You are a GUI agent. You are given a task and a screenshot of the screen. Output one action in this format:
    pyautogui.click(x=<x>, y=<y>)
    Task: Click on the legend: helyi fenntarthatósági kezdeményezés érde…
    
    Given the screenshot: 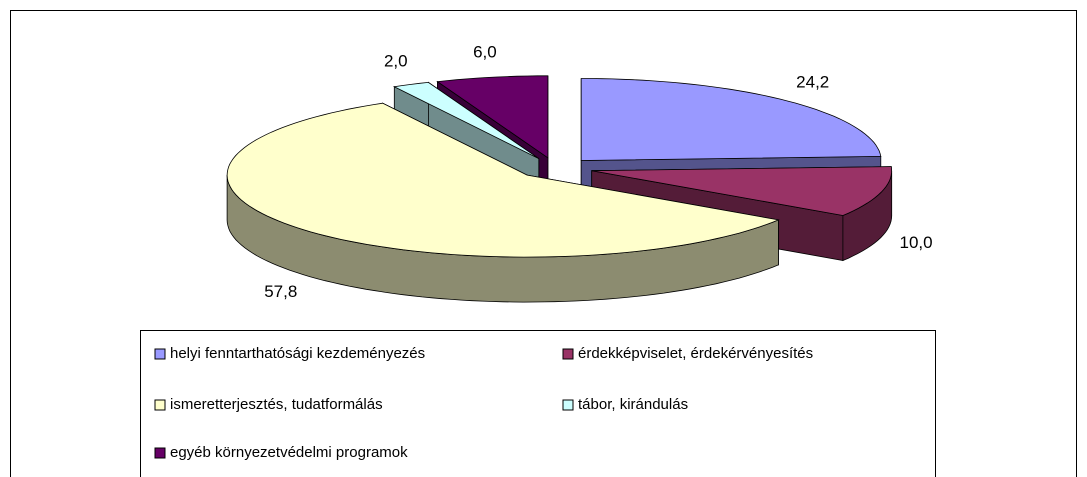 What is the action you would take?
    pyautogui.click(x=483, y=403)
    